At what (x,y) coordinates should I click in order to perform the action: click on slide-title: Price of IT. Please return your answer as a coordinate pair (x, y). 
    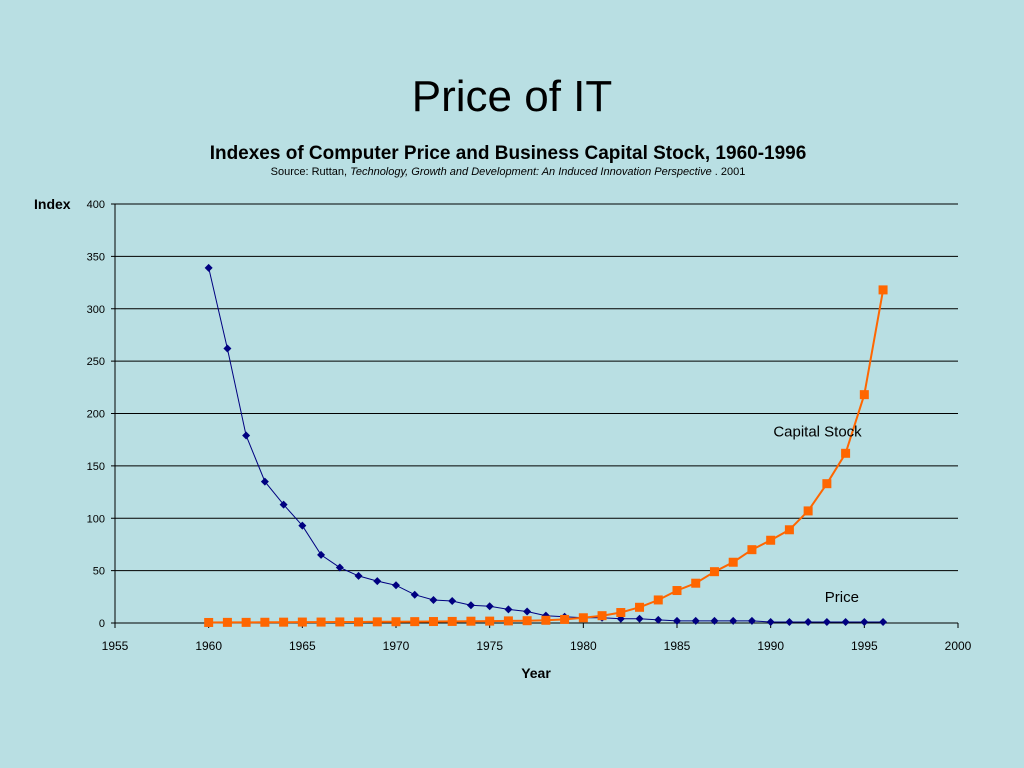
    Looking at the image, I should click on (512, 96).